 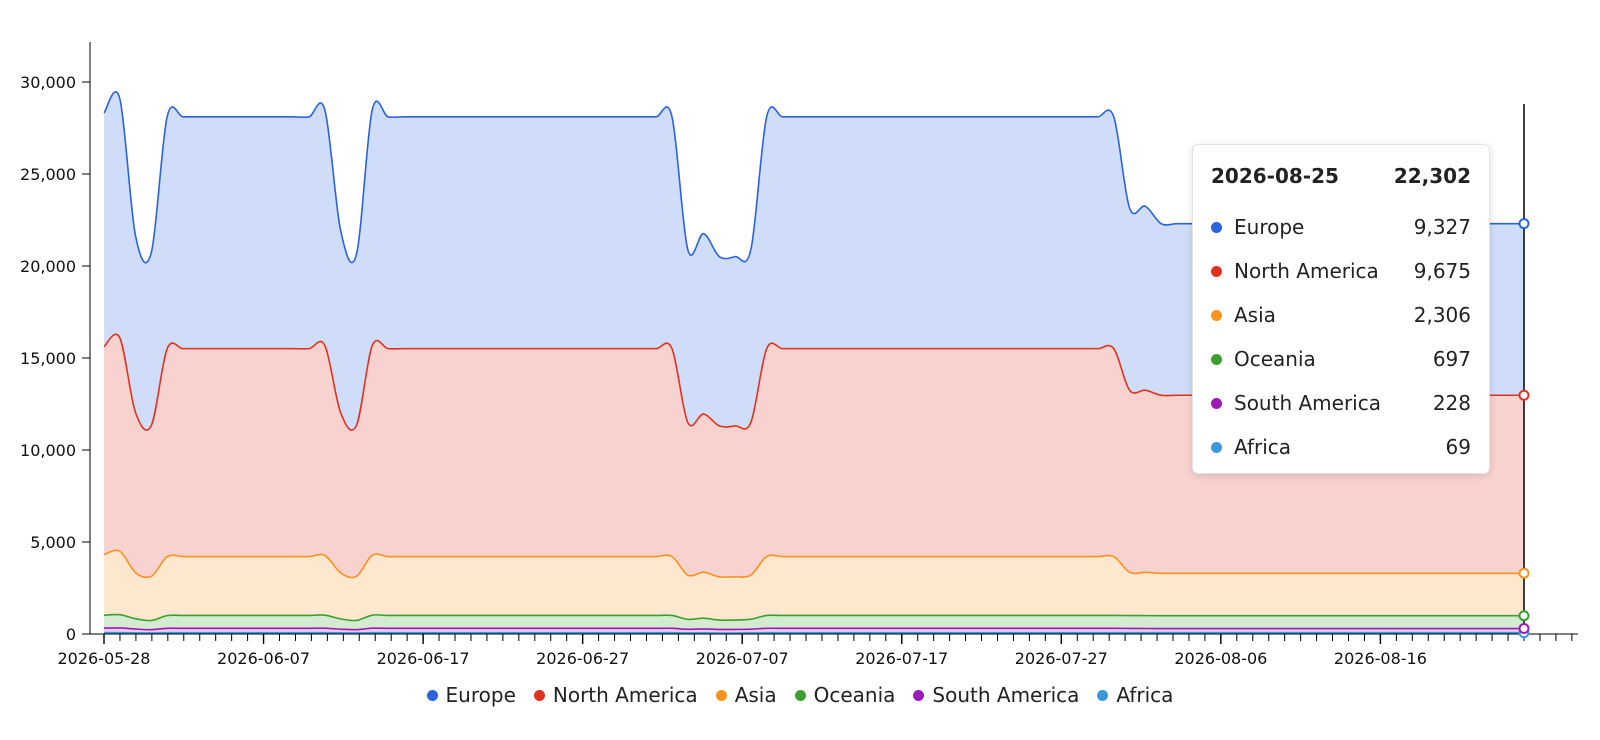 What do you see at coordinates (263, 658) in the screenshot?
I see `x-tick-label: 2026-06-07` at bounding box center [263, 658].